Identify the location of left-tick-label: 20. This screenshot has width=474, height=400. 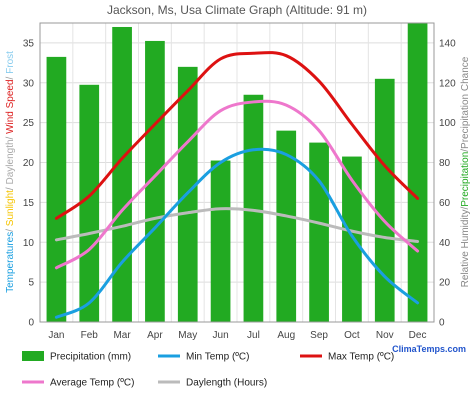
(29, 163).